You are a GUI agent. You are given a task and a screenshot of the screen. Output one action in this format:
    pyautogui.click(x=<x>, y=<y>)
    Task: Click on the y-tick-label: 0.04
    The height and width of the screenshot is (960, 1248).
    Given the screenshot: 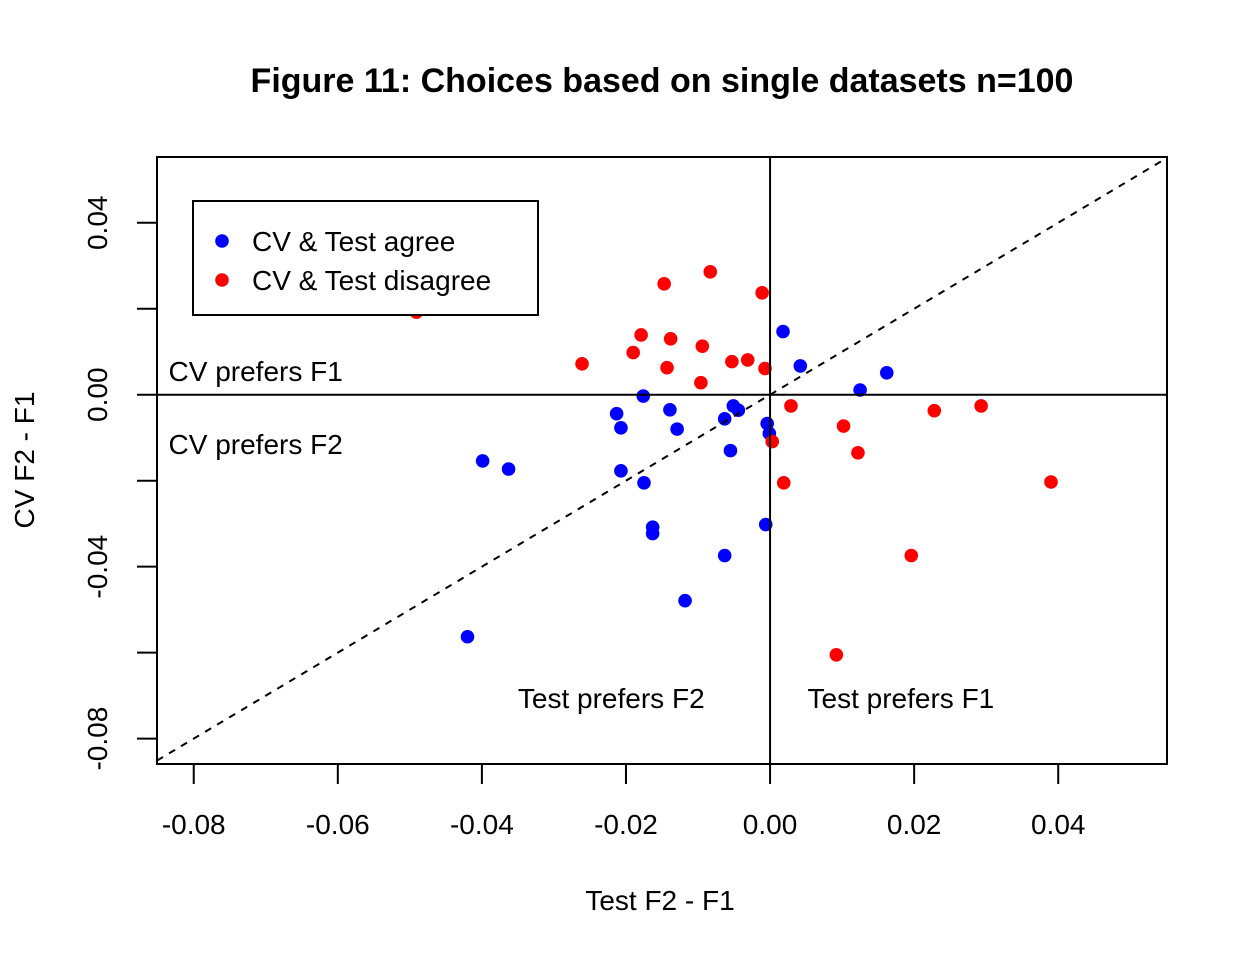 What is the action you would take?
    pyautogui.click(x=97, y=223)
    